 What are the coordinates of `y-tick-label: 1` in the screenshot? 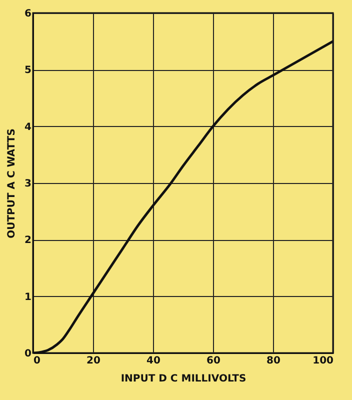 It's located at (28, 297).